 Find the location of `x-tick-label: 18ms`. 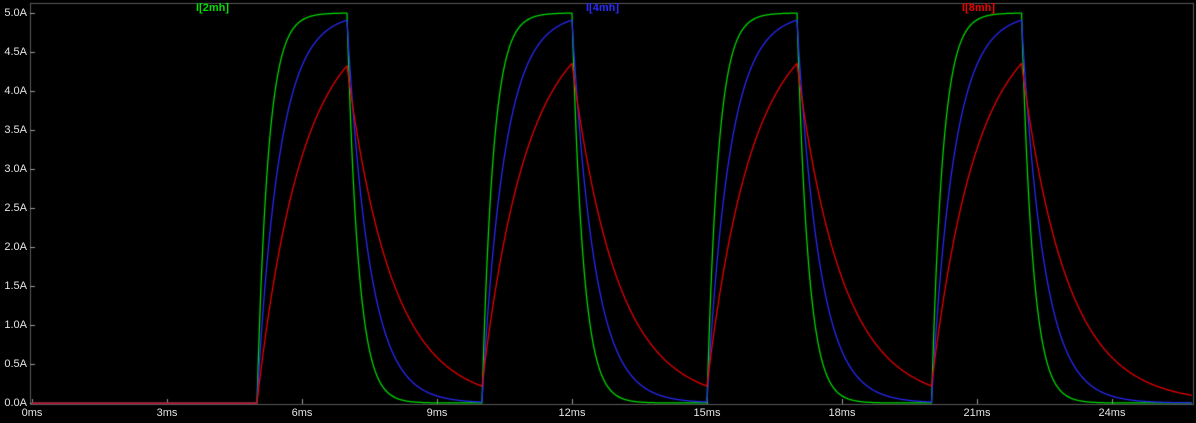

x-tick-label: 18ms is located at coordinates (842, 413).